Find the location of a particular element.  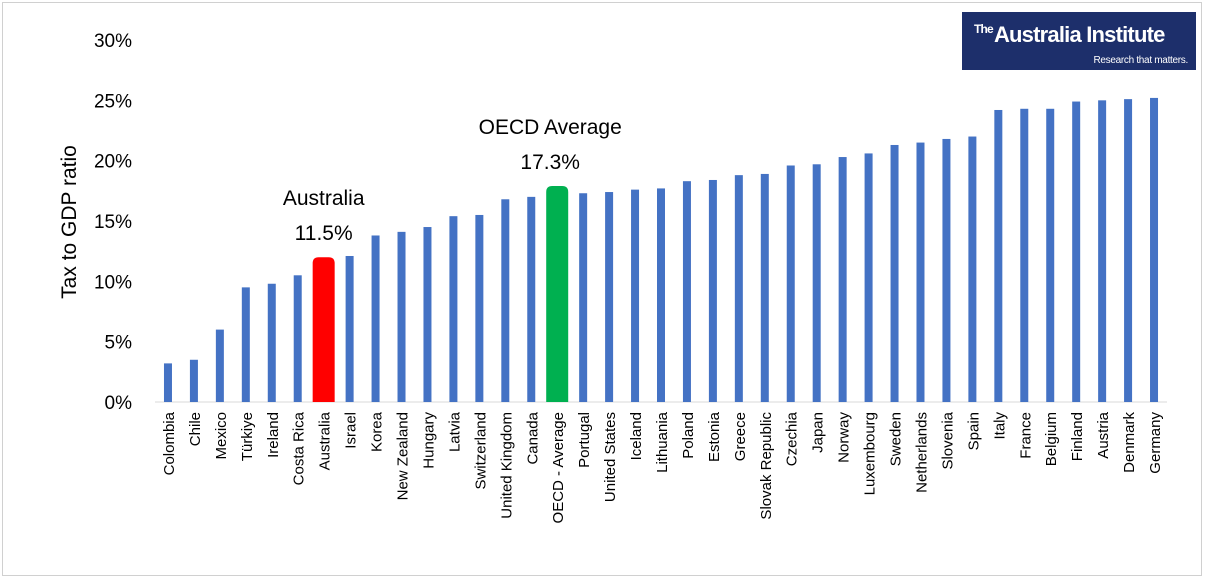

bar-costa-rica is located at coordinates (297, 338).